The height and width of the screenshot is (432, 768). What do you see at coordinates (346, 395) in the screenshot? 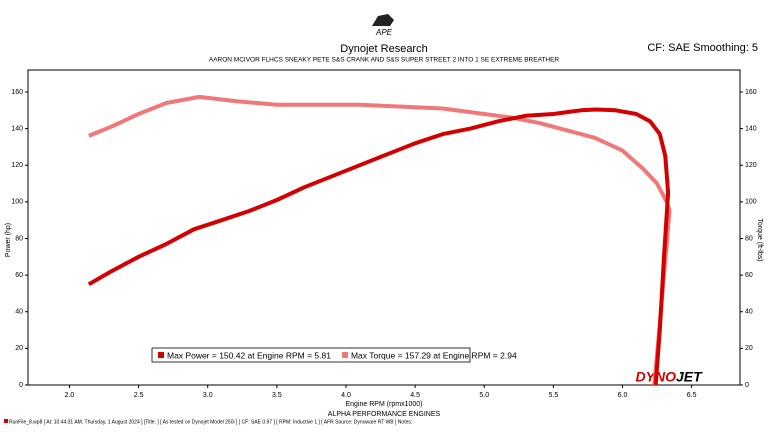
I see `x-tick-label: 4.0` at bounding box center [346, 395].